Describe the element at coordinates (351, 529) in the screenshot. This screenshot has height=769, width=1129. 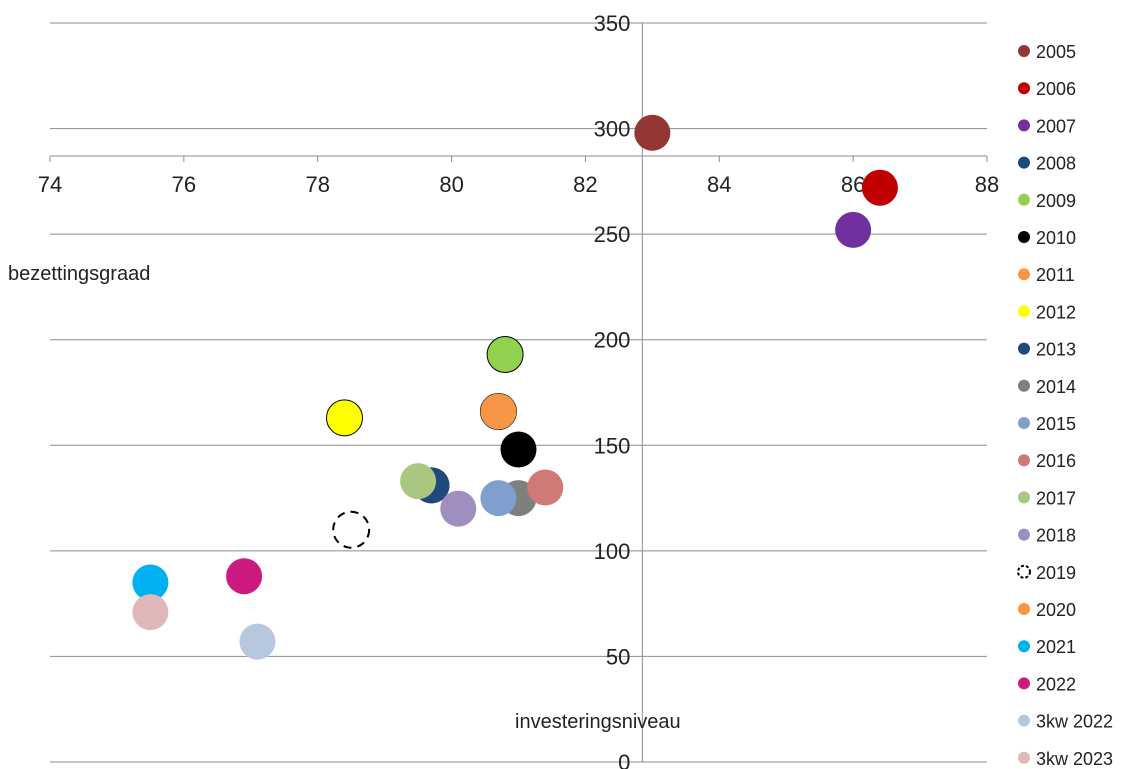
I see `point-2019` at that location.